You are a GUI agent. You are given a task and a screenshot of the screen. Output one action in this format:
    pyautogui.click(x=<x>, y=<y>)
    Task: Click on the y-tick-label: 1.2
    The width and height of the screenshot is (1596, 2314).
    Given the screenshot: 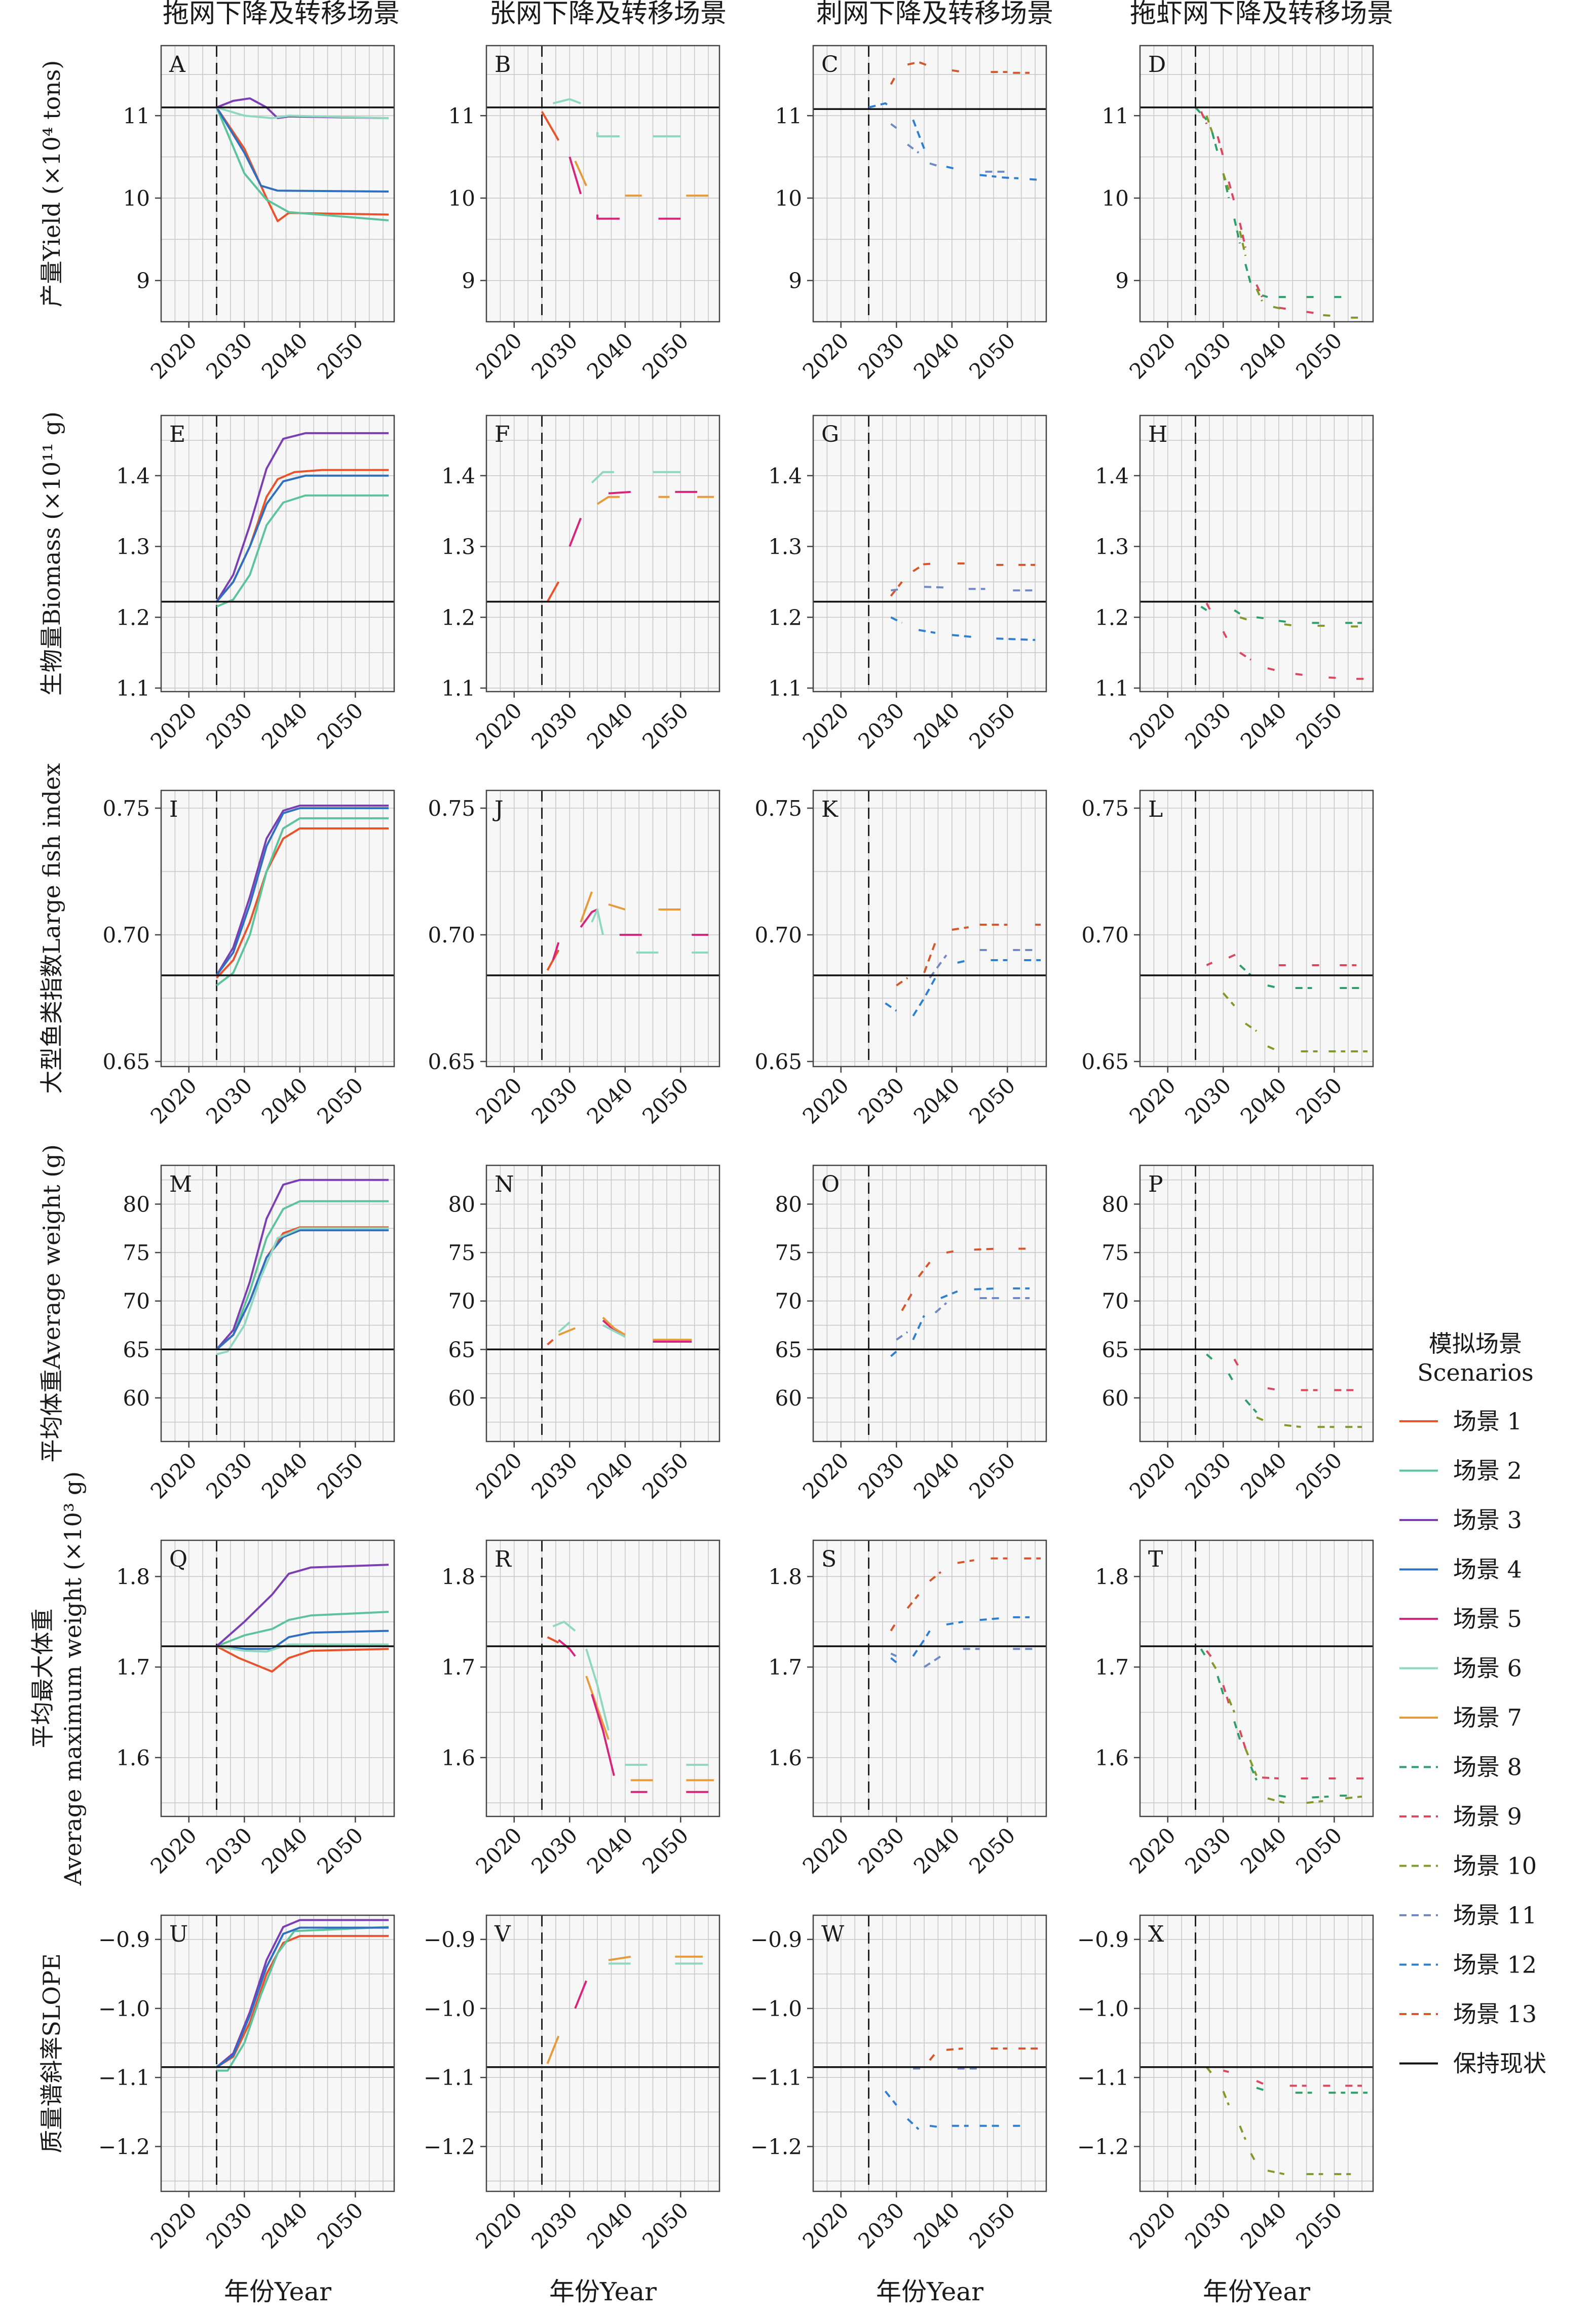 What is the action you would take?
    pyautogui.click(x=458, y=617)
    